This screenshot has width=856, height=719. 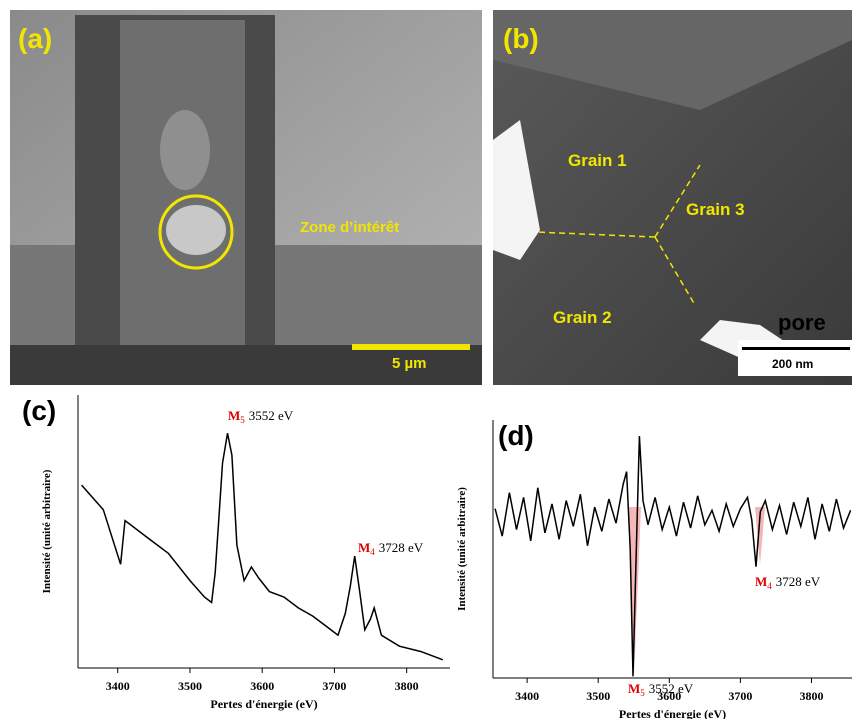 I want to click on panel-label: (c), so click(x=39, y=410).